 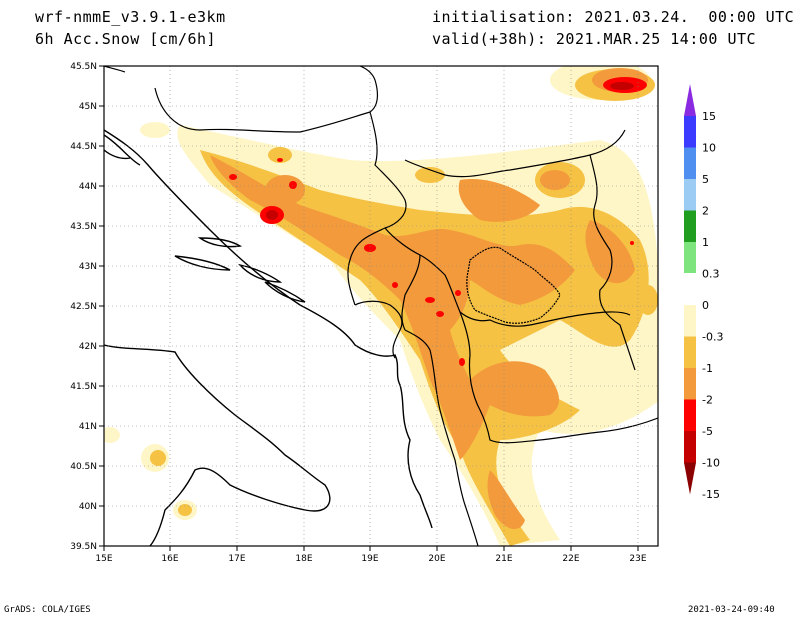 I want to click on longitude-labels: 15E 16E 17E 18E 19E 20E 21E 22E 23E, so click(x=370, y=559).